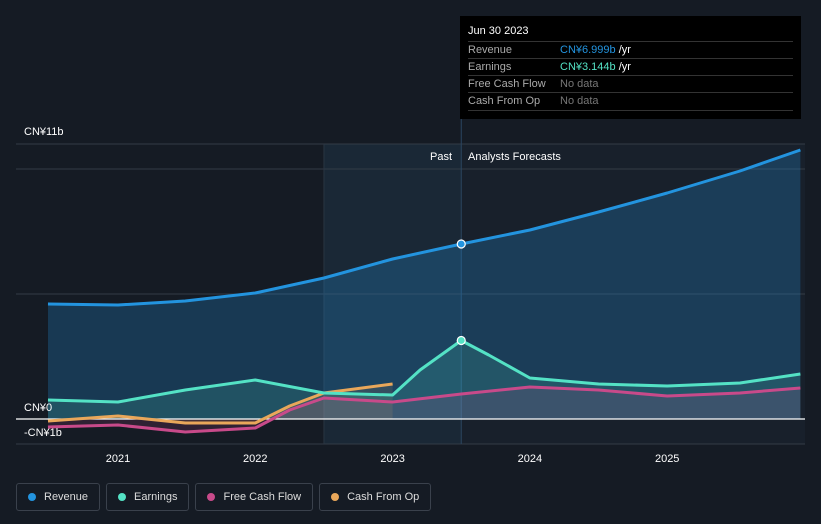 This screenshot has width=821, height=524. What do you see at coordinates (220, 403) in the screenshot?
I see `area-cash-from-op` at bounding box center [220, 403].